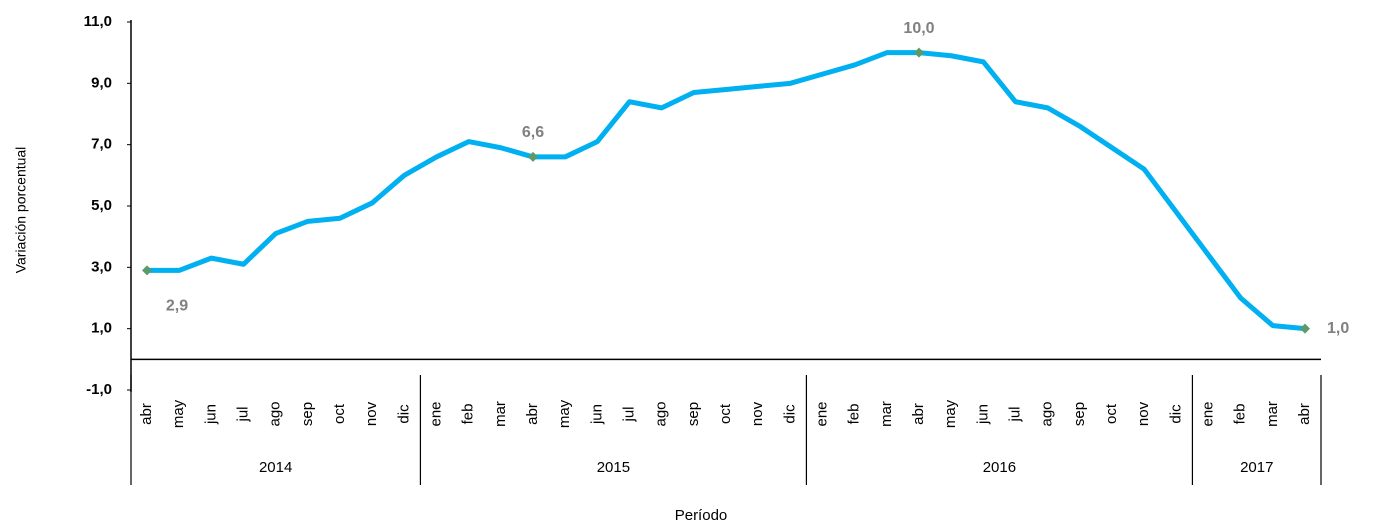 The height and width of the screenshot is (531, 1374). What do you see at coordinates (701, 515) in the screenshot?
I see `x-axis-title: Período` at bounding box center [701, 515].